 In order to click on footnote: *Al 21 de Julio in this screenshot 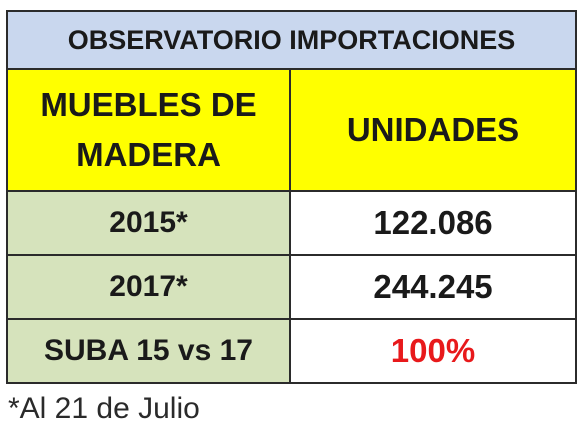, I will do `click(104, 408)`.